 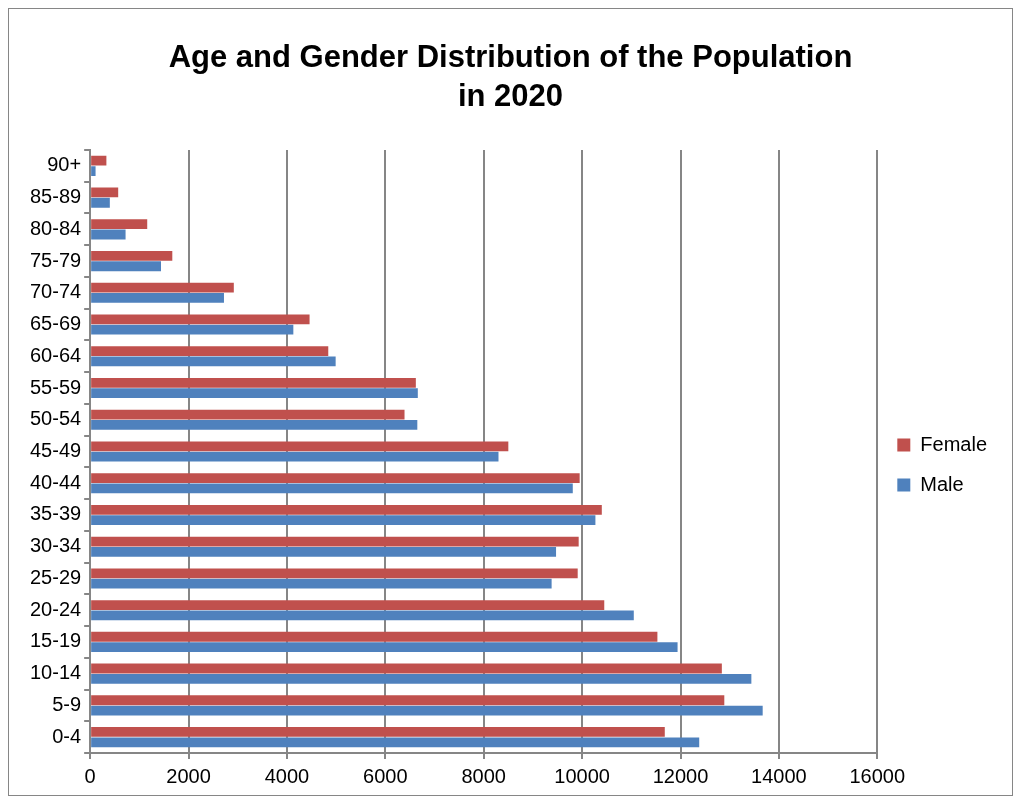 I want to click on y-tick-label: 40-44, so click(x=56, y=481).